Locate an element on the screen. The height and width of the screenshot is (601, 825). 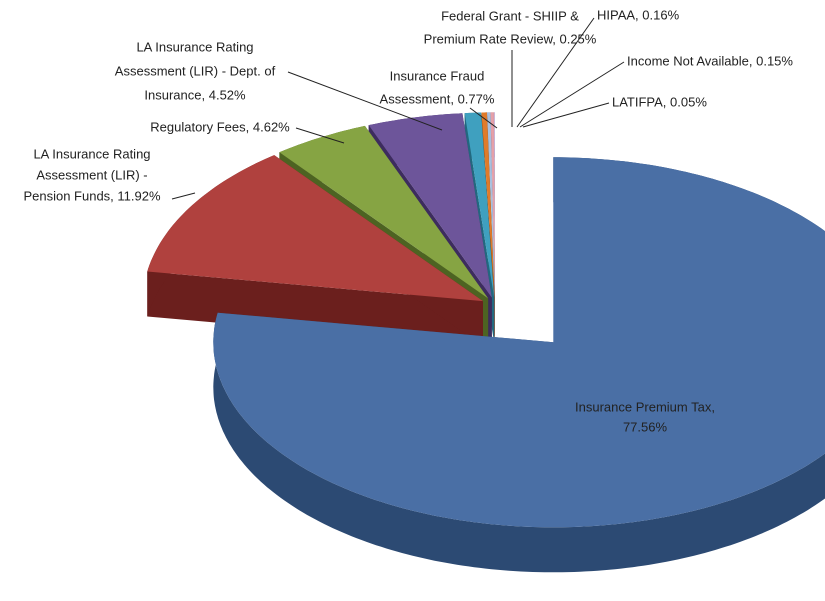
data-label: Assessment (LIR) - is located at coordinates (91, 174).